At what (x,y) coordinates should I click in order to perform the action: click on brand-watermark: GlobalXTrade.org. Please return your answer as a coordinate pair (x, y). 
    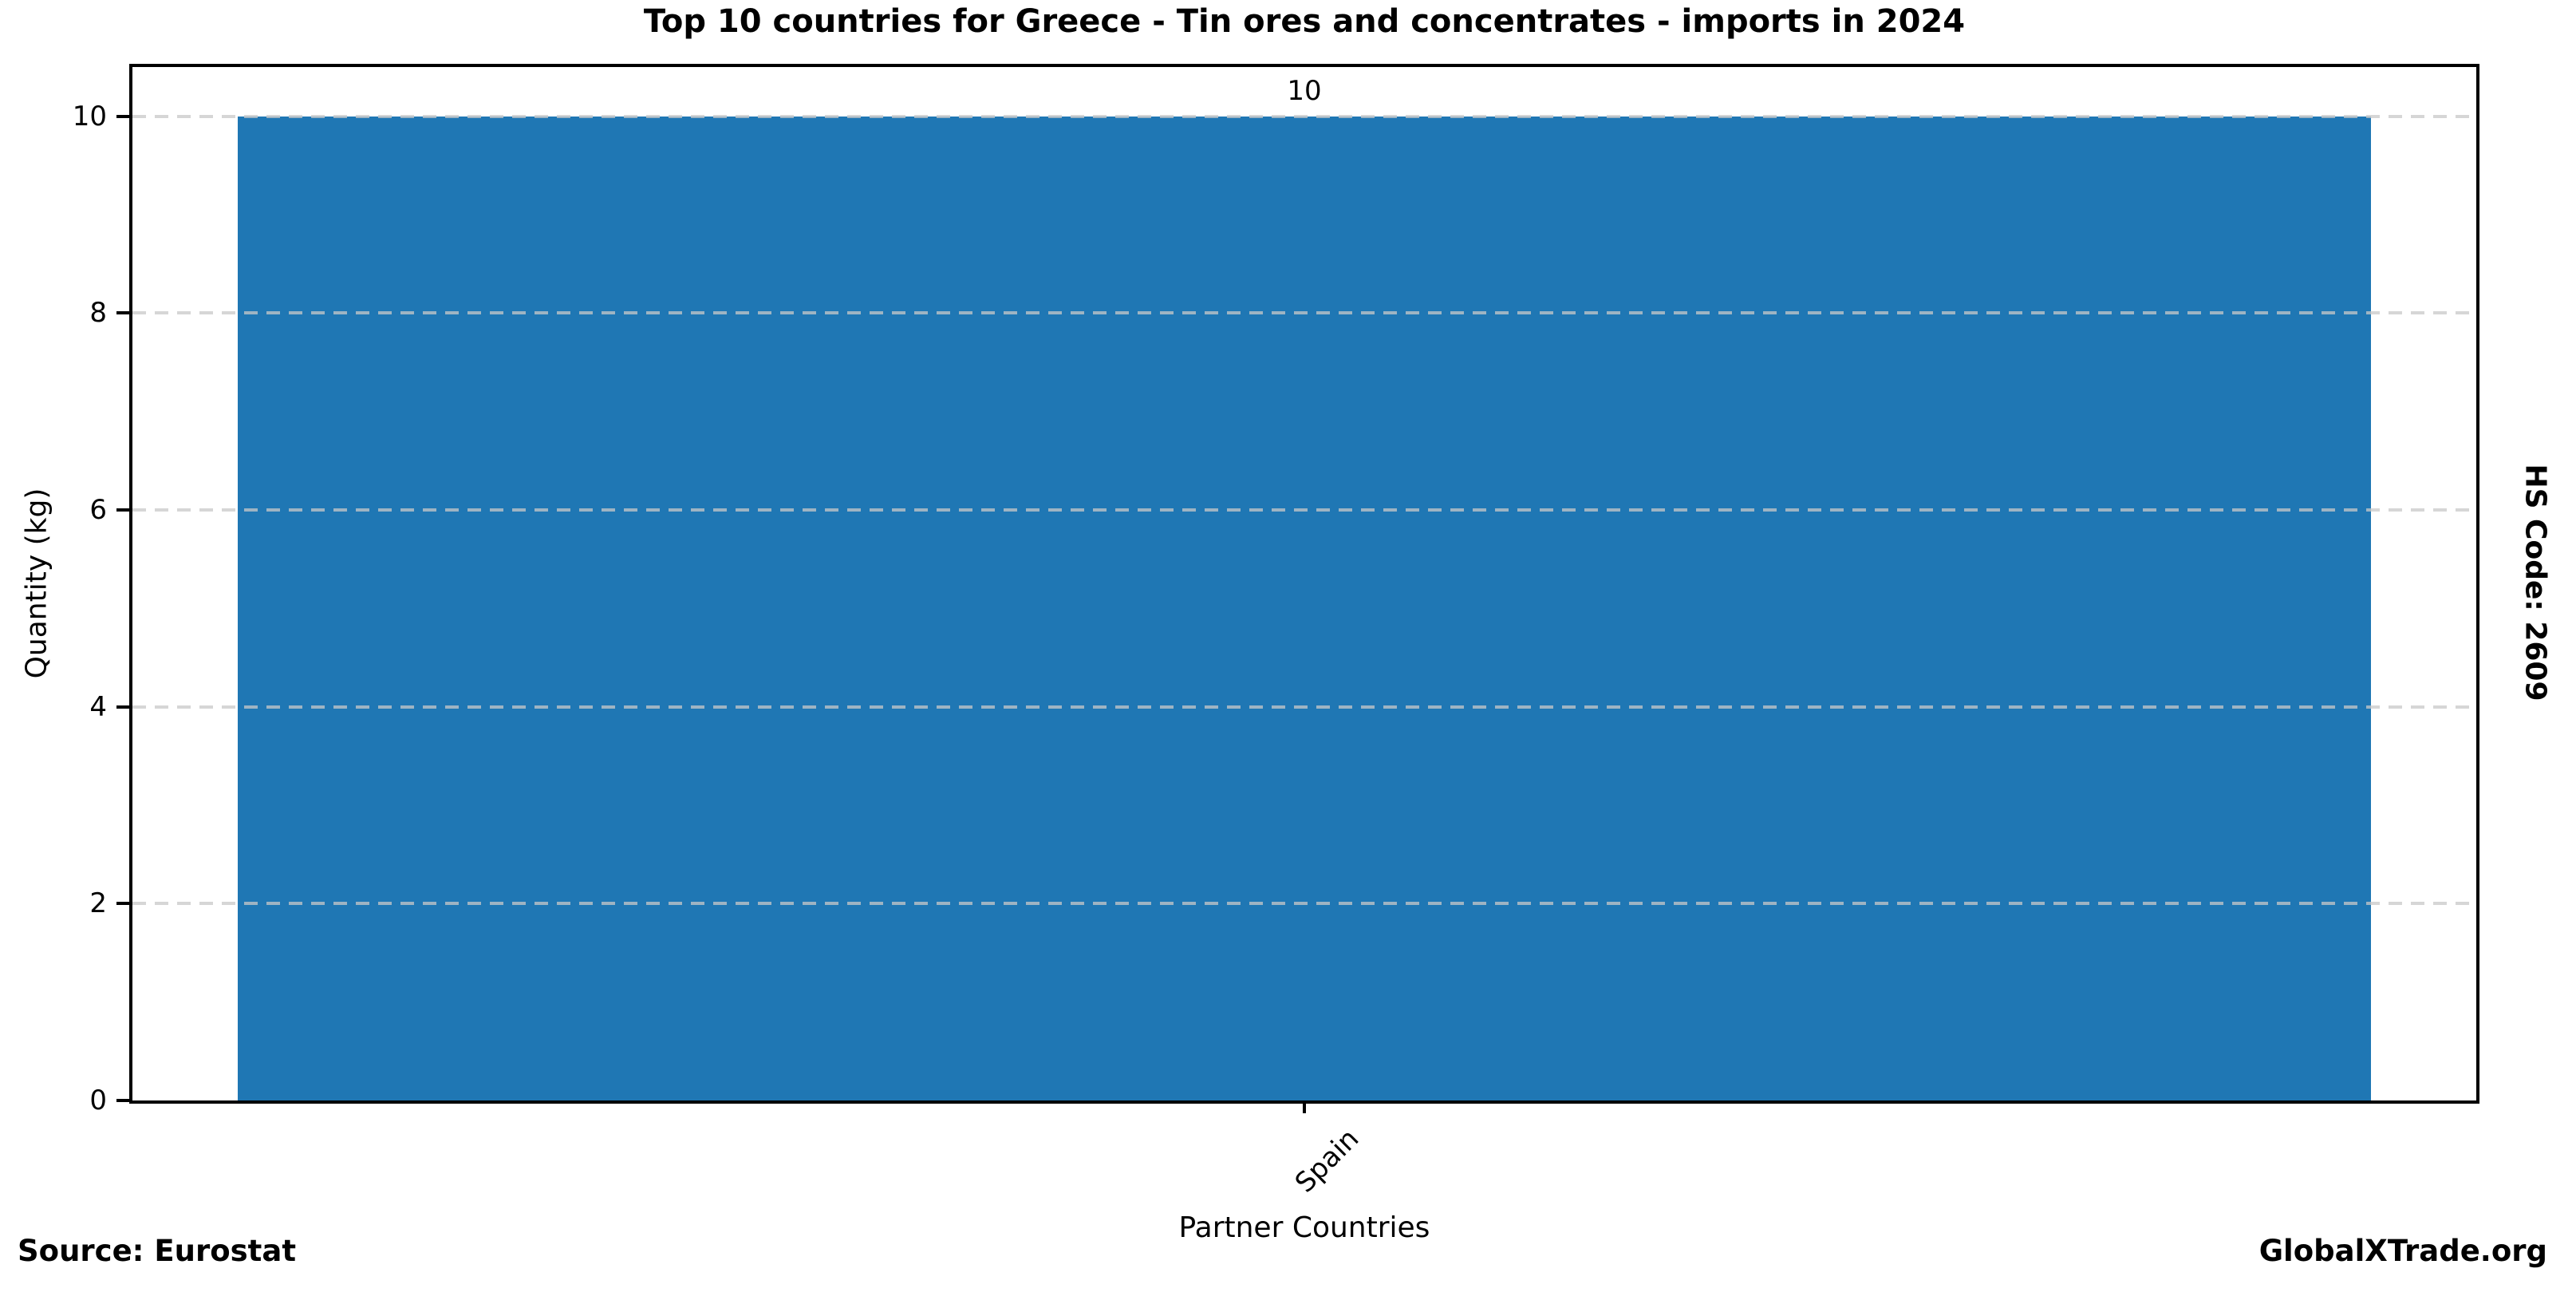
    Looking at the image, I should click on (2402, 1251).